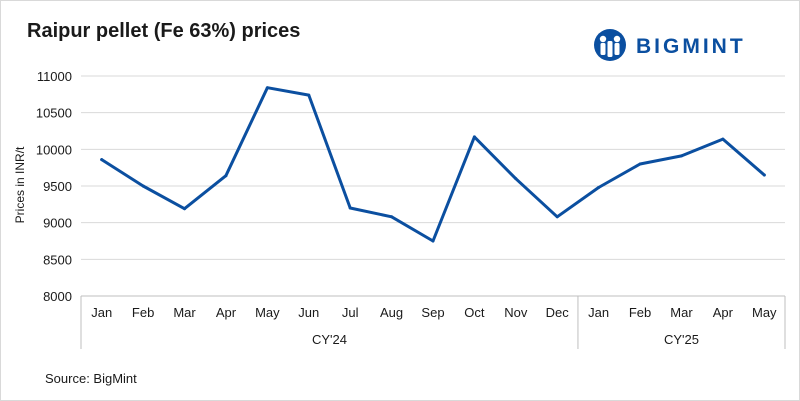  I want to click on x-tick-label: Sep, so click(432, 312).